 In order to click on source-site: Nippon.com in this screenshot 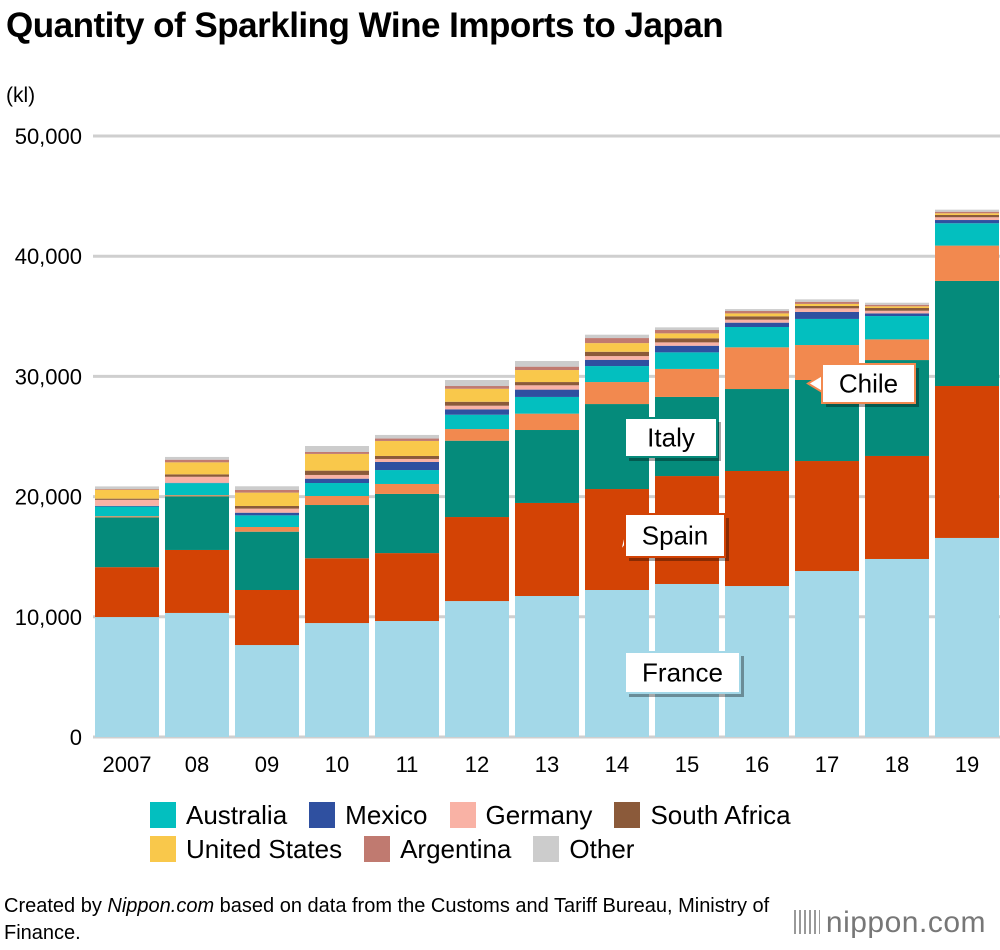, I will do `click(161, 906)`.